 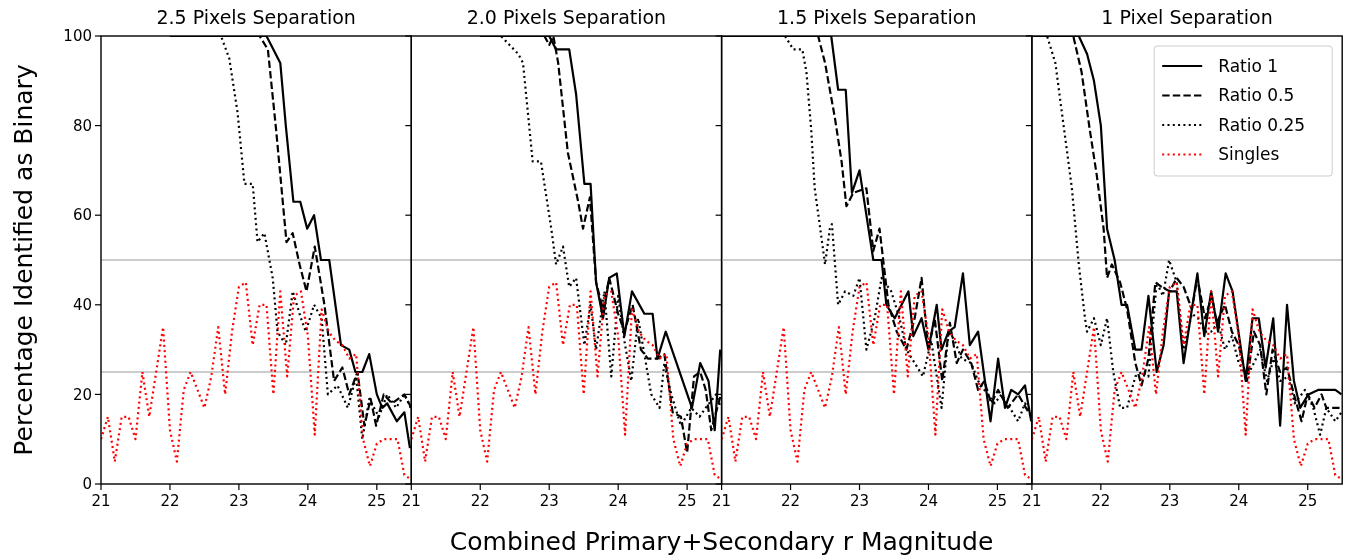 I want to click on legend-label: Ratio 0.5, so click(x=1256, y=95).